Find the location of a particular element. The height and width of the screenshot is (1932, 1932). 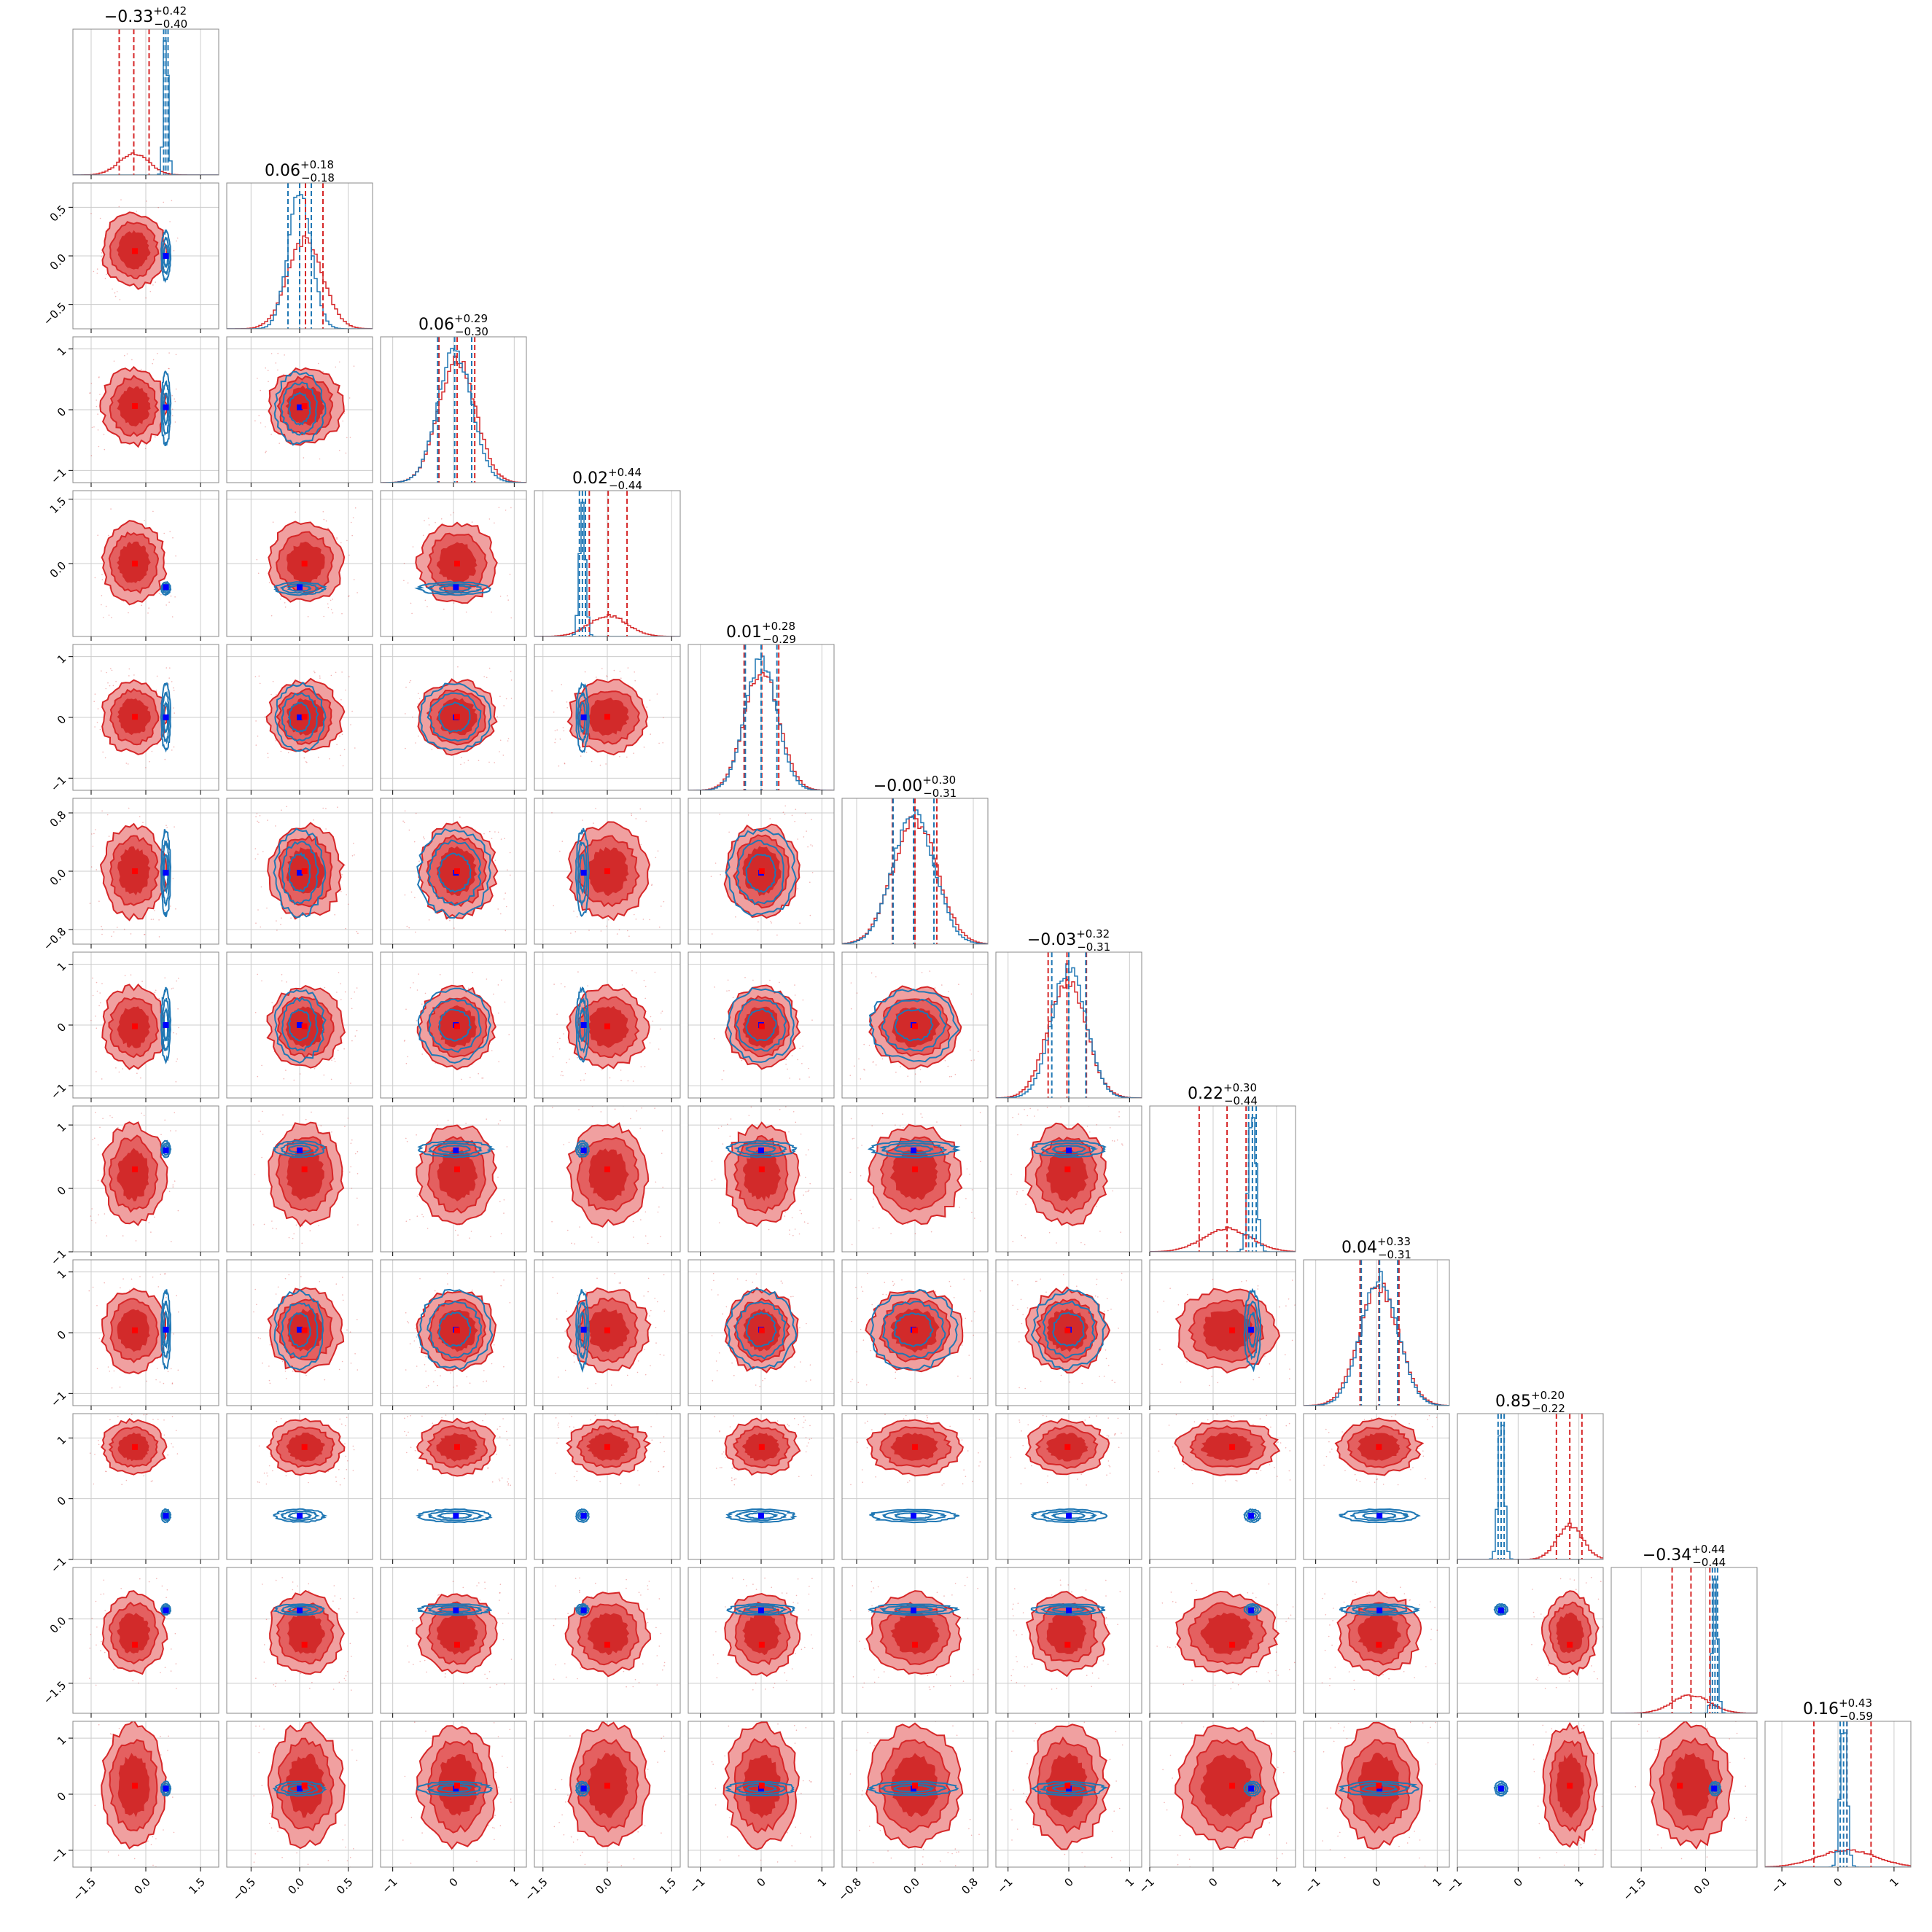

y-tick-label: −1 is located at coordinates (58, 476).